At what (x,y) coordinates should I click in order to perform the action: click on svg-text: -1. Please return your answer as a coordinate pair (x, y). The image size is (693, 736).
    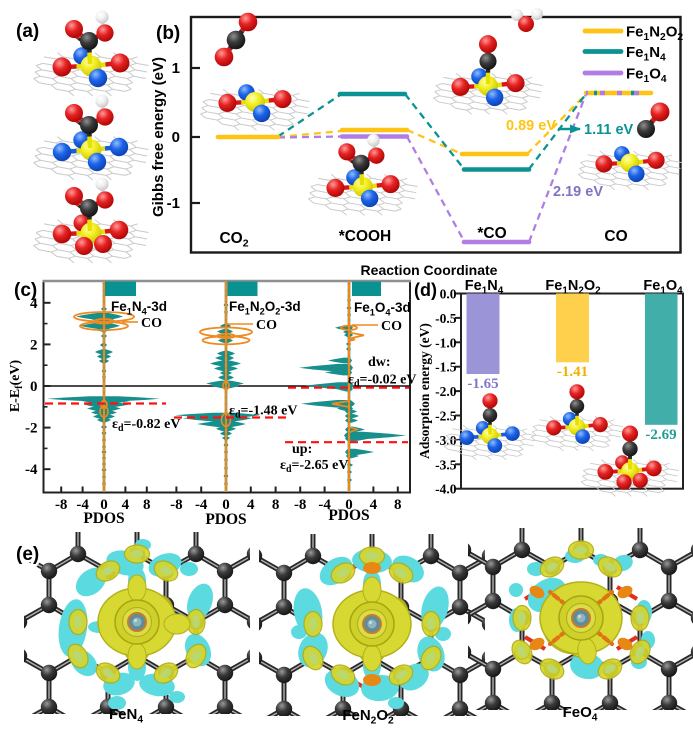
    Looking at the image, I should click on (173, 203).